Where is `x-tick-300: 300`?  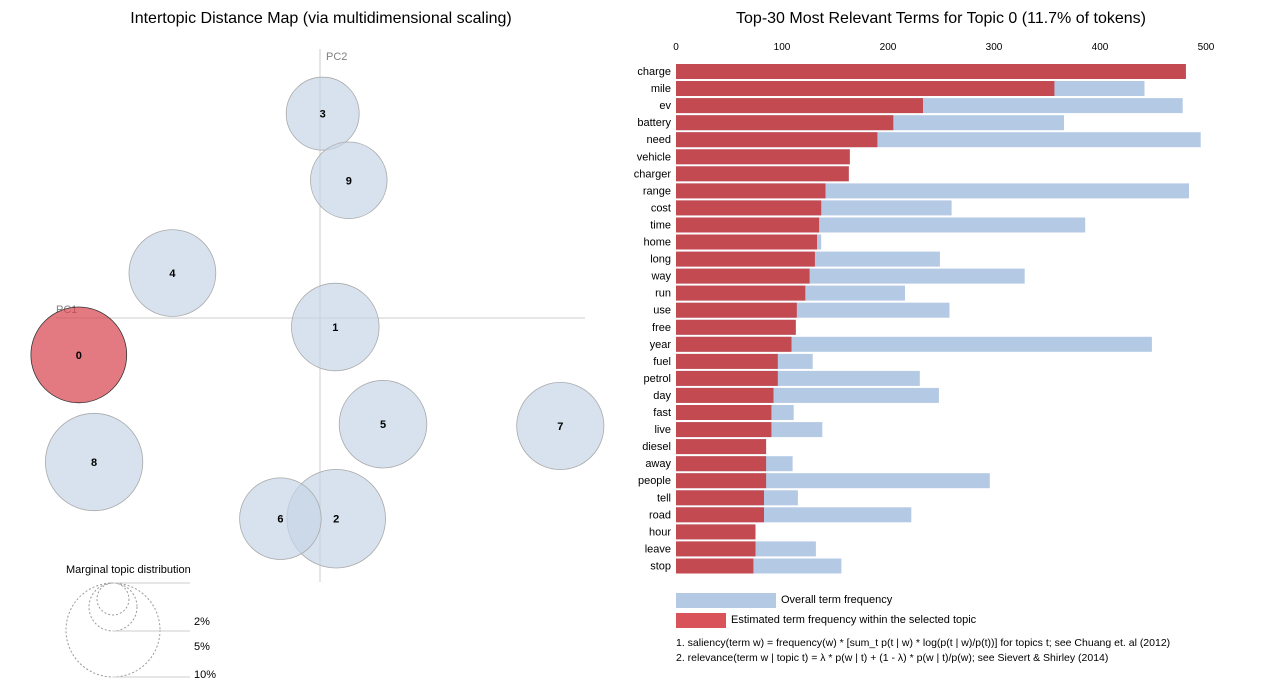 x-tick-300: 300 is located at coordinates (994, 47).